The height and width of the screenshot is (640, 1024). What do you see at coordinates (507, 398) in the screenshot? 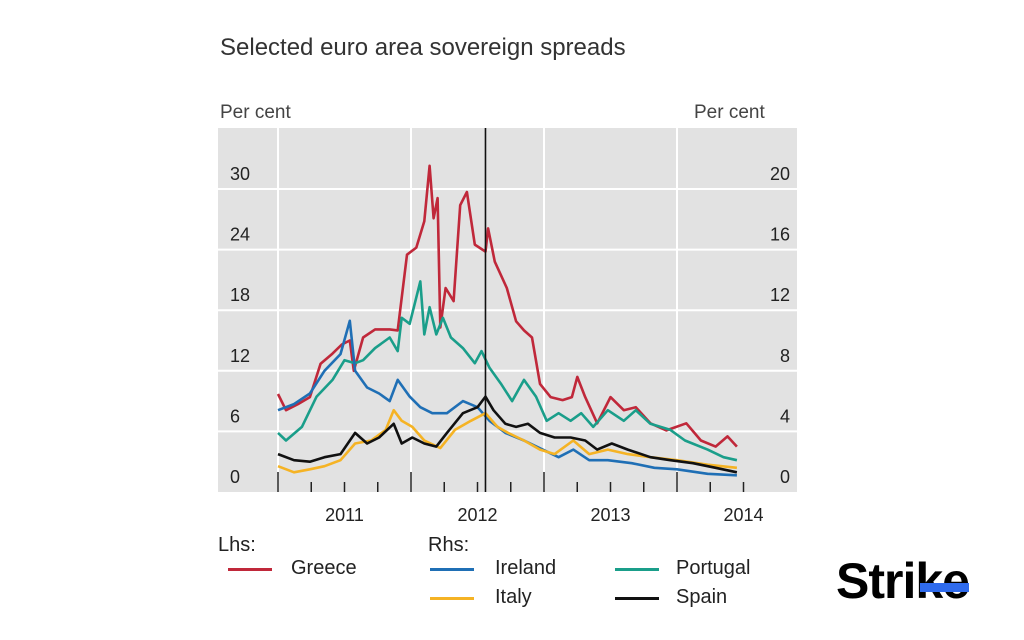
I see `series-line-ireland` at bounding box center [507, 398].